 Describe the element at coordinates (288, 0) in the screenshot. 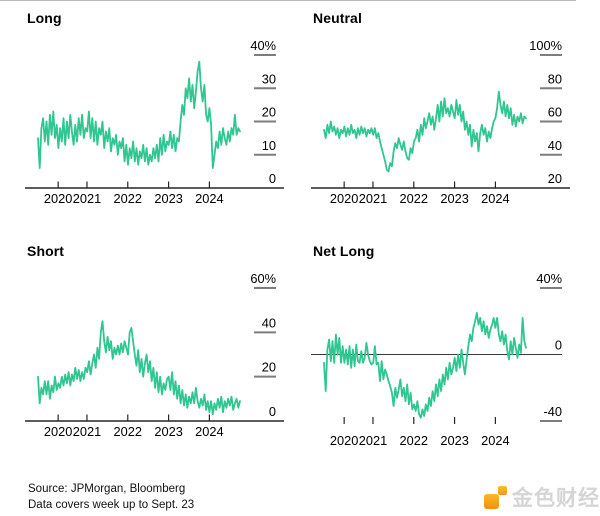

I see `top-divider-rule` at that location.